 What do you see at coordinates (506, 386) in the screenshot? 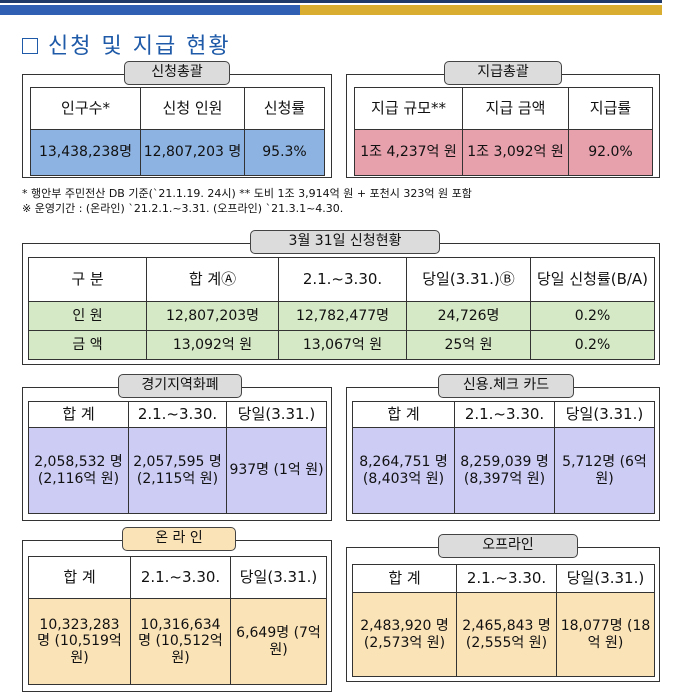
I see `card-title: 신용.체크 카드` at bounding box center [506, 386].